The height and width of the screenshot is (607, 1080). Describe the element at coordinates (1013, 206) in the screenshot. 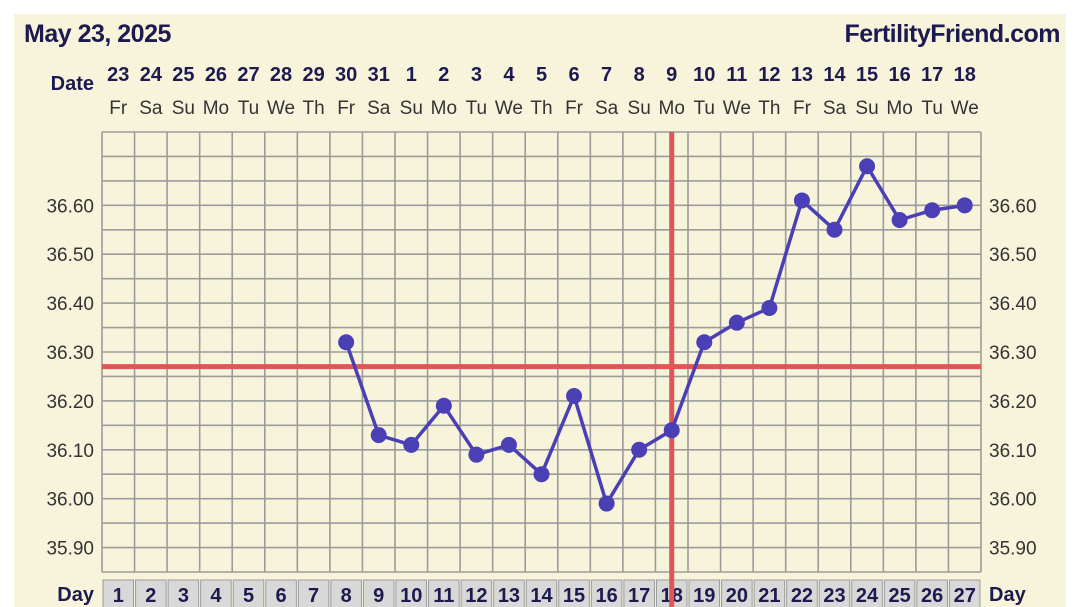

I see `y-tick-label-right: 36.60` at that location.